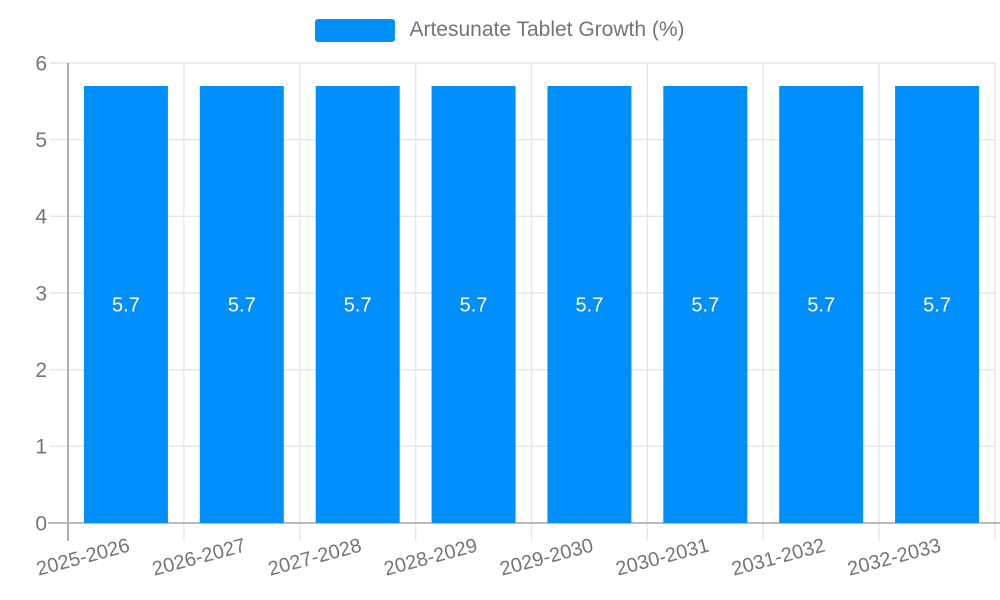 The image size is (1000, 600). What do you see at coordinates (41, 447) in the screenshot?
I see `y-tick-label: 1` at bounding box center [41, 447].